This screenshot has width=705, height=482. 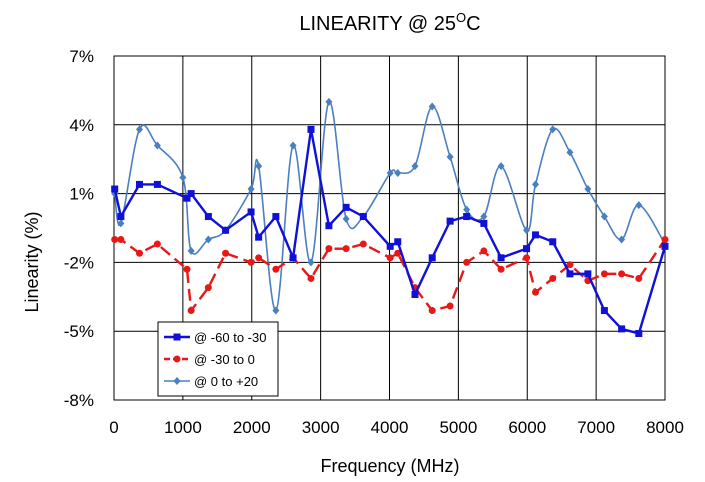 I want to click on legend-entry: @ 0 to +20, so click(x=211, y=381).